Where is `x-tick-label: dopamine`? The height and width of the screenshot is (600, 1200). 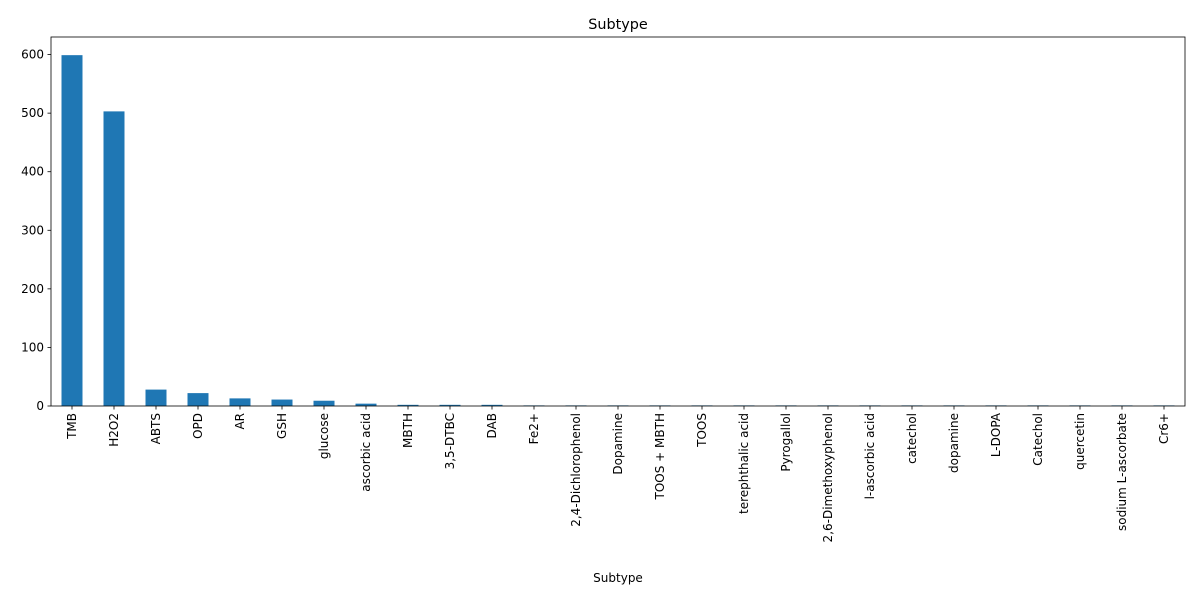
x-tick-label: dopamine is located at coordinates (954, 443).